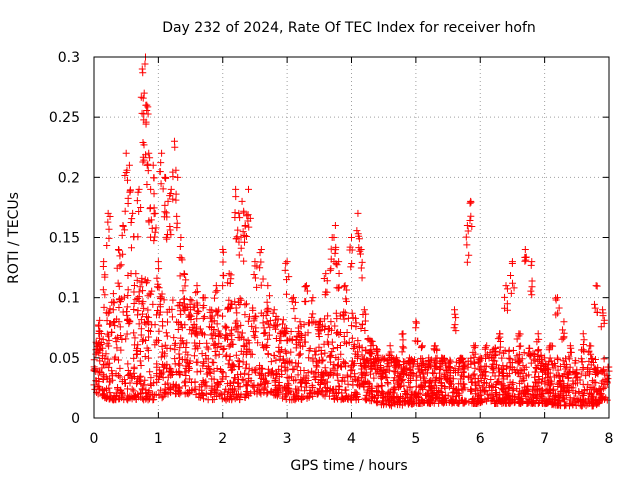 Image resolution: width=640 pixels, height=480 pixels. What do you see at coordinates (64, 118) in the screenshot?
I see `y-tick-label: 0.25` at bounding box center [64, 118].